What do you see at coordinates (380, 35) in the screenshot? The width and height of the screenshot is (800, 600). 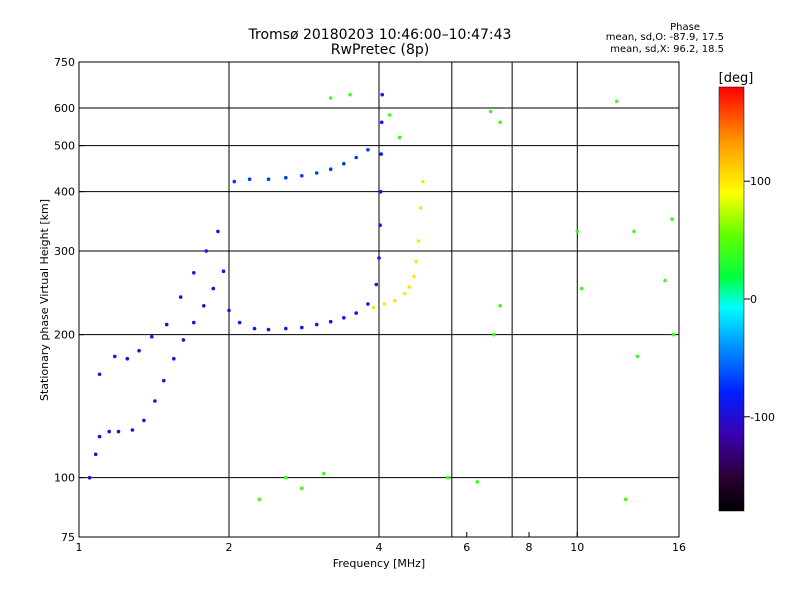 I see `chart-title-line1: Tromsø 20180203 10:46:00–10:47:43` at bounding box center [380, 35].